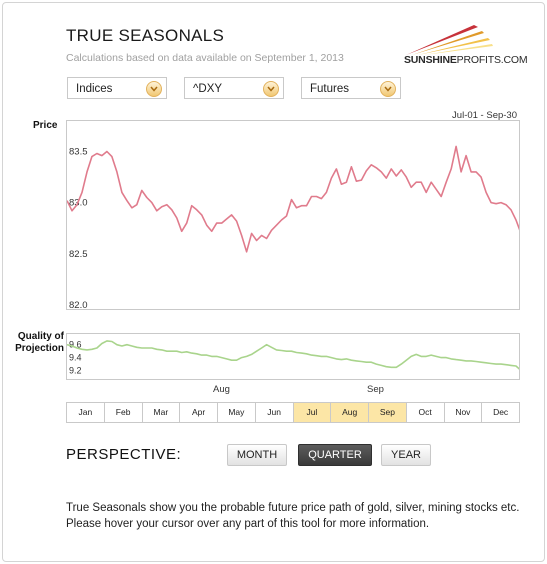 This screenshot has height=564, width=547. Describe the element at coordinates (124, 454) in the screenshot. I see `perspective-label: PERSPECTIVE:` at that location.